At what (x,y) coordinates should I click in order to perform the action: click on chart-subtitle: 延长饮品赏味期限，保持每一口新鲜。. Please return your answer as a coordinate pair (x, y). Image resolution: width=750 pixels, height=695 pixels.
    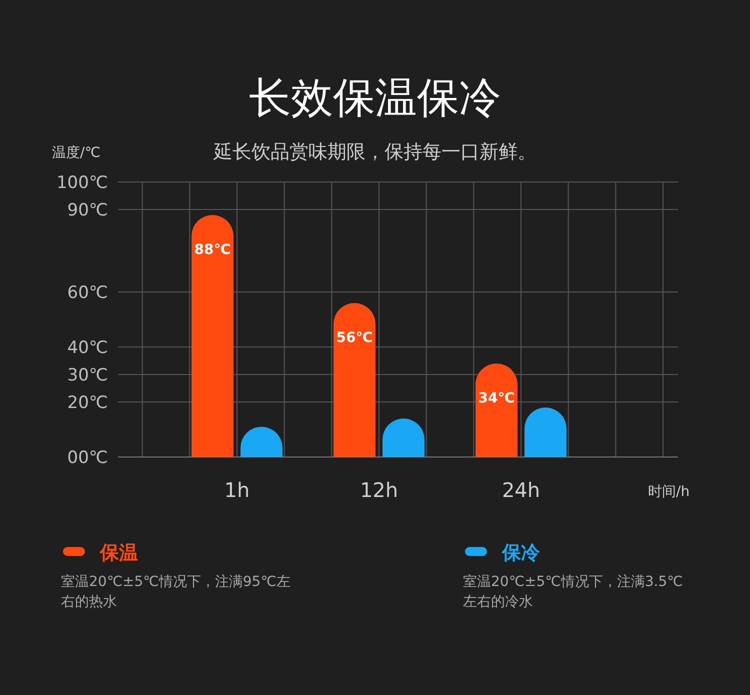
    Looking at the image, I should click on (374, 152).